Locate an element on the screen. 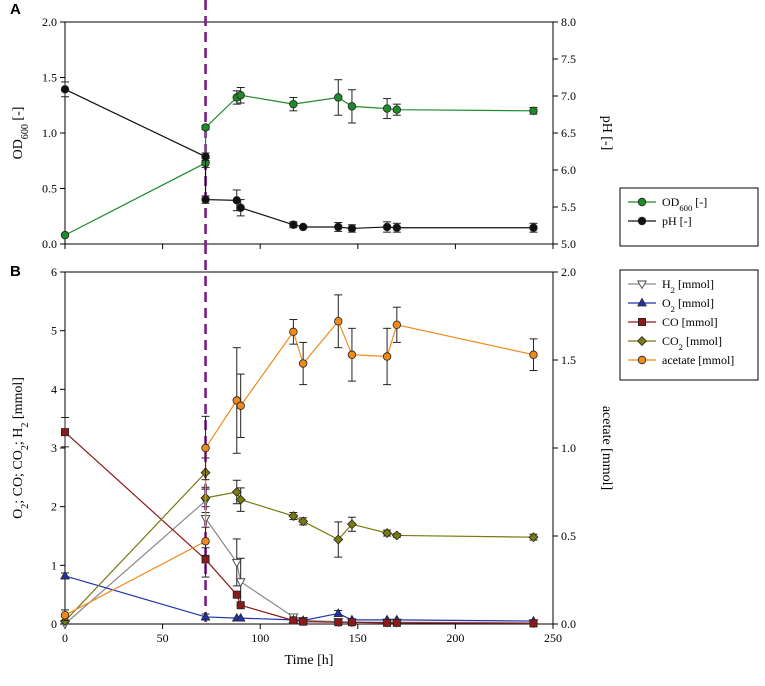 The width and height of the screenshot is (765, 686). legend-marker-ph is located at coordinates (642, 221).